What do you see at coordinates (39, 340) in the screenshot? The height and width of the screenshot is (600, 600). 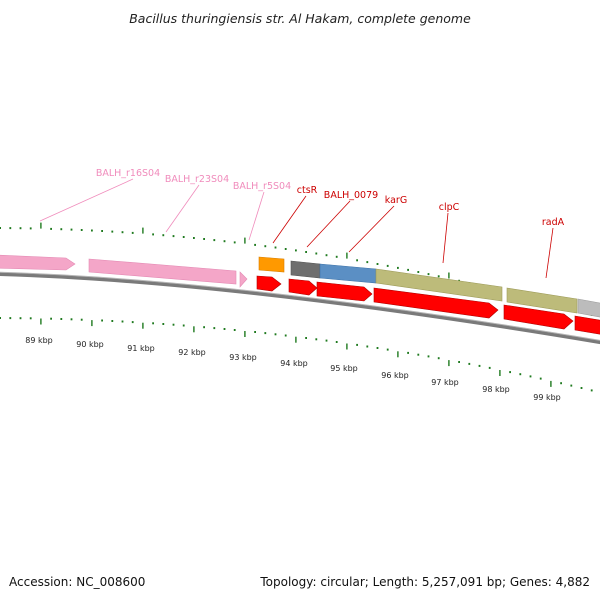 I see `kbp-label-89: 89 kbp` at bounding box center [39, 340].